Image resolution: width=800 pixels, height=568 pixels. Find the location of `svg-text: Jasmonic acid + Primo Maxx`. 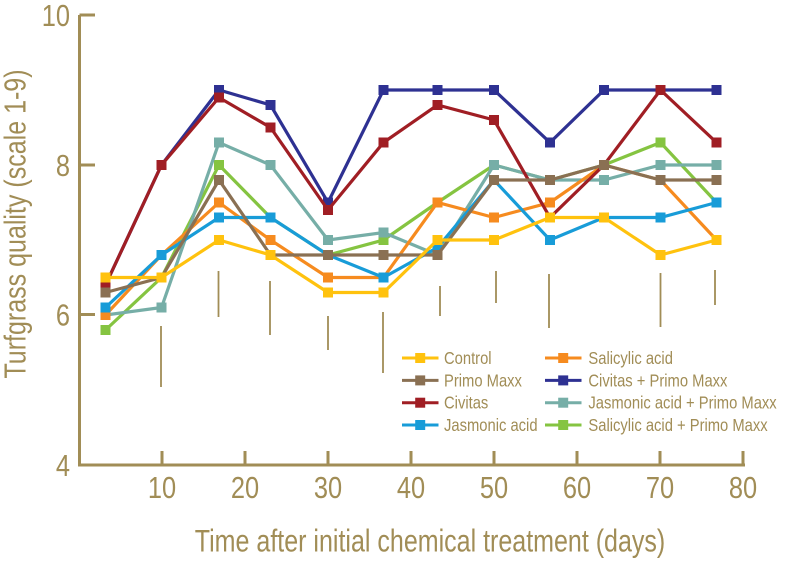

svg-text: Jasmonic acid + Primo Maxx is located at coordinates (682, 403).